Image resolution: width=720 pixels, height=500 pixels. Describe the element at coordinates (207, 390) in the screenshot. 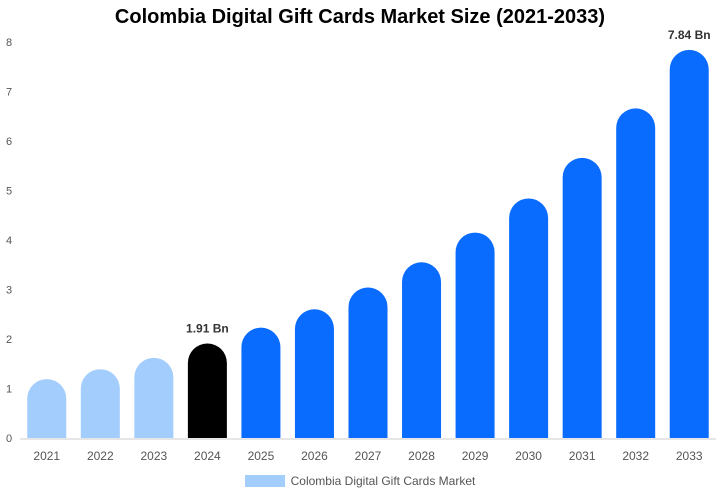

I see `bar-2024` at that location.